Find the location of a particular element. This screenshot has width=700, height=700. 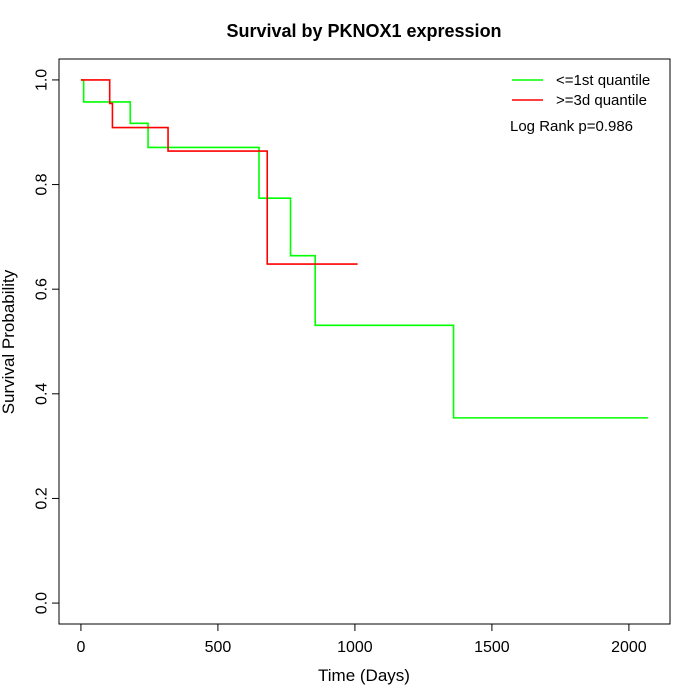

x-axis: 0 500 1000 1500 2000 is located at coordinates (361, 639).